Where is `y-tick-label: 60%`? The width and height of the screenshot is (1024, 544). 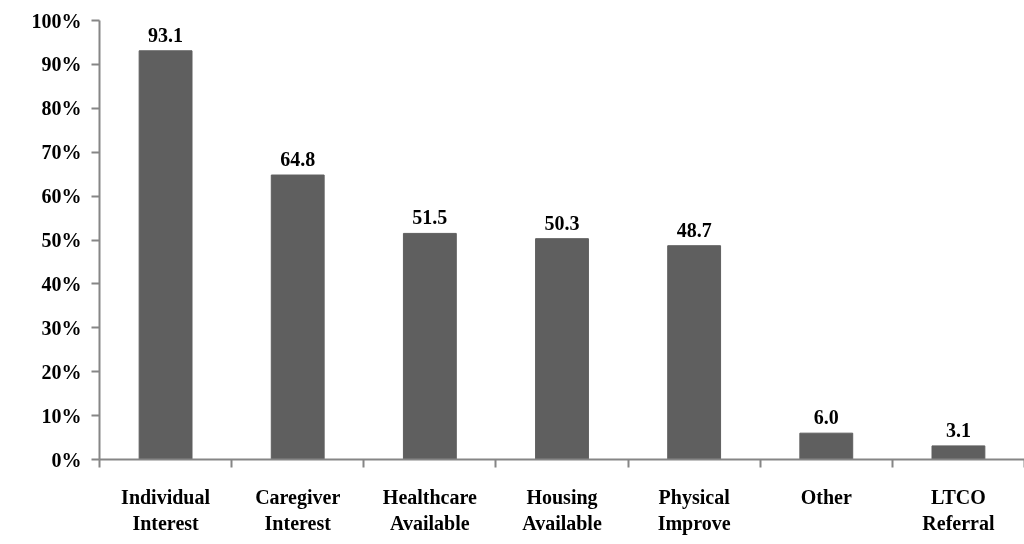 y-tick-label: 60% is located at coordinates (61, 196).